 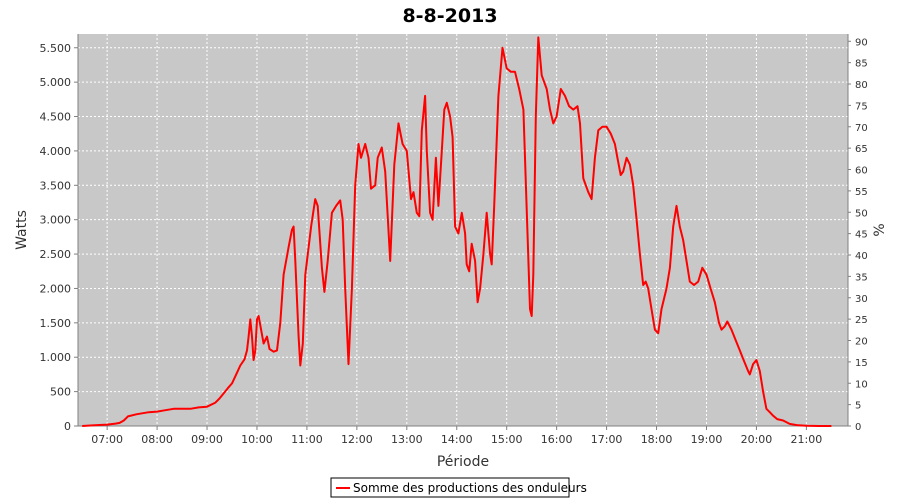 I want to click on x-tick-label: 16:00, so click(x=557, y=439).